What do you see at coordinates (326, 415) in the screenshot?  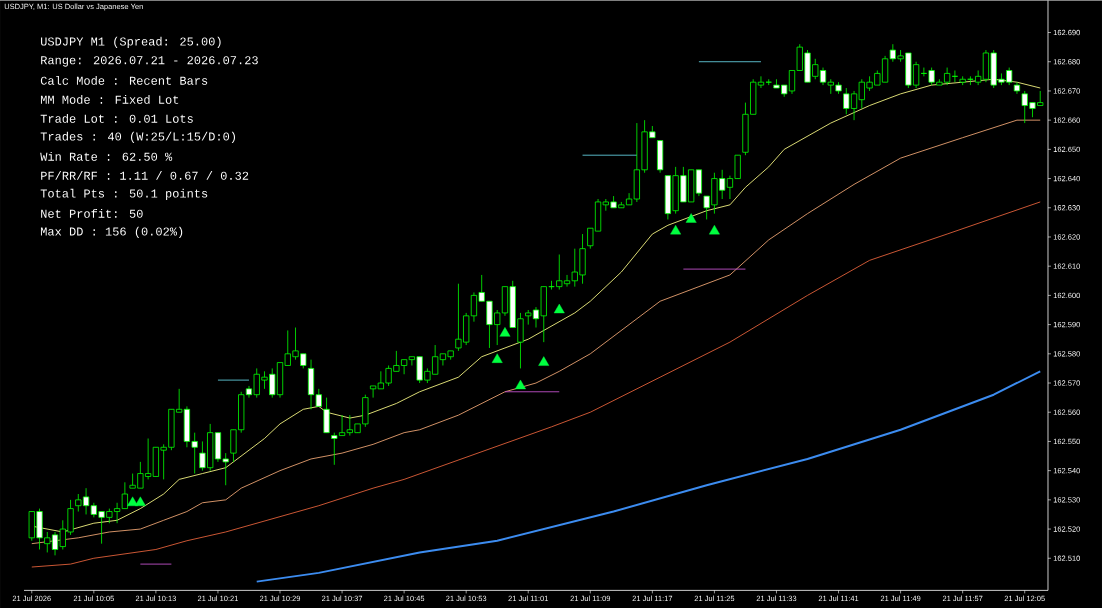 I see `candlestick` at bounding box center [326, 415].